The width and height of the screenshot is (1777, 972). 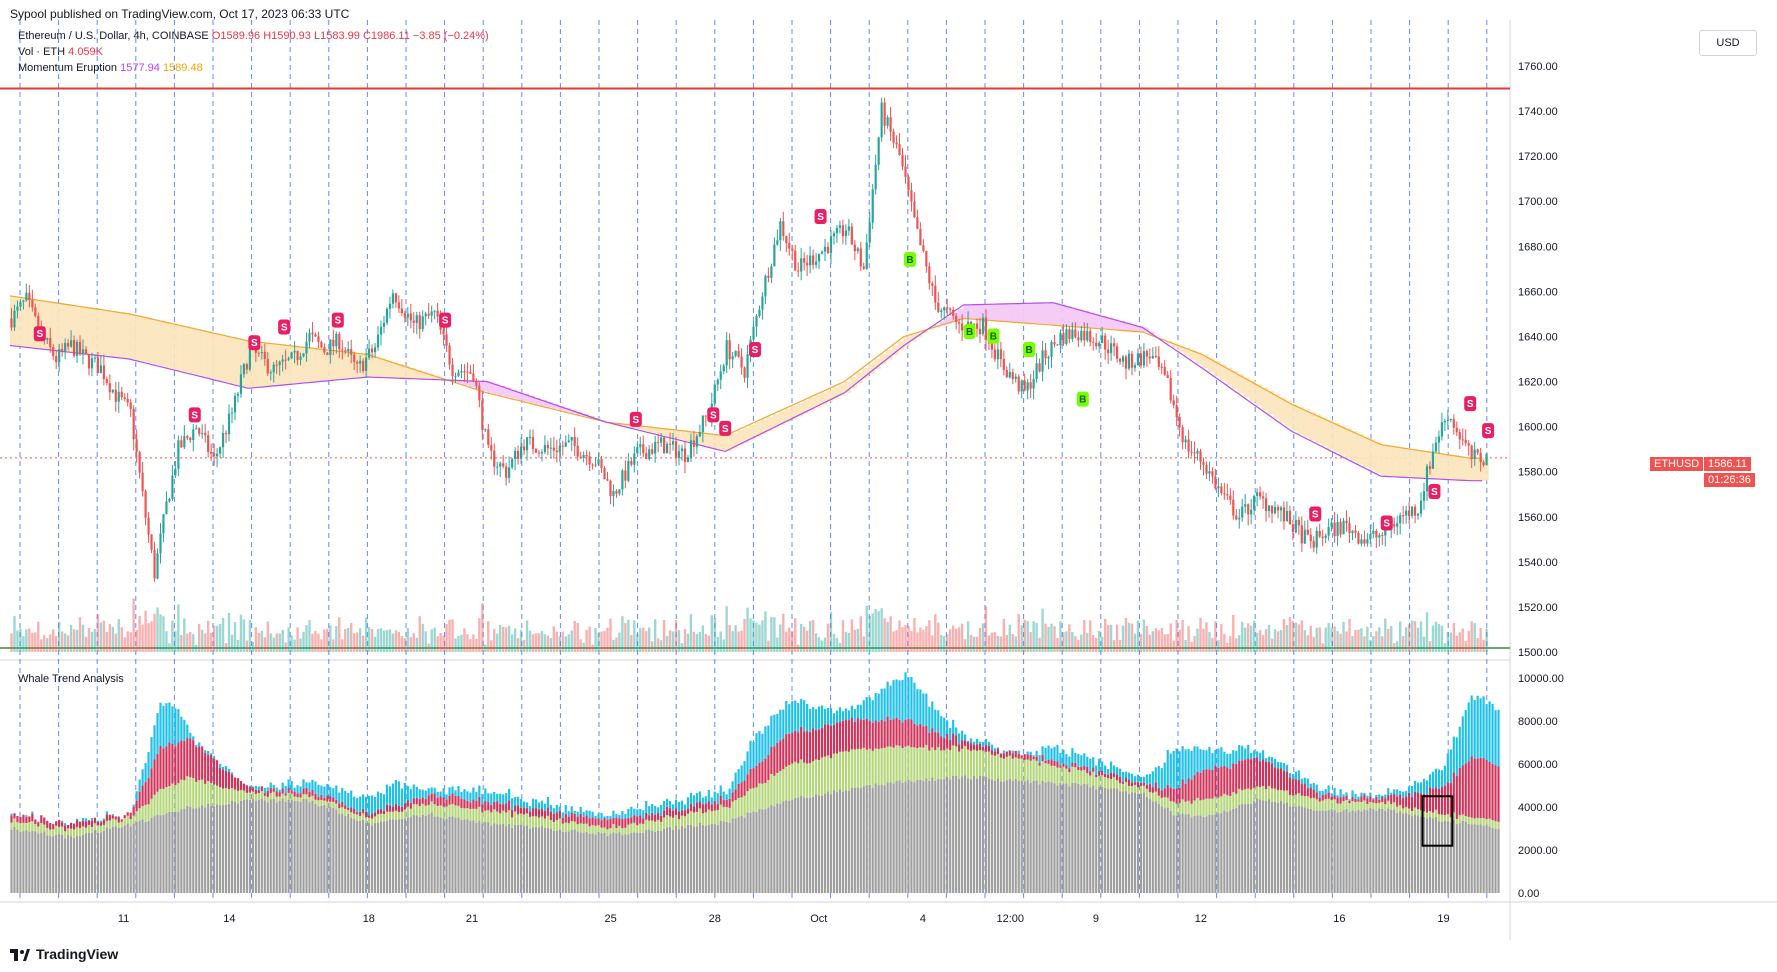 I want to click on price-tick-label: 1720.00, so click(x=1538, y=157).